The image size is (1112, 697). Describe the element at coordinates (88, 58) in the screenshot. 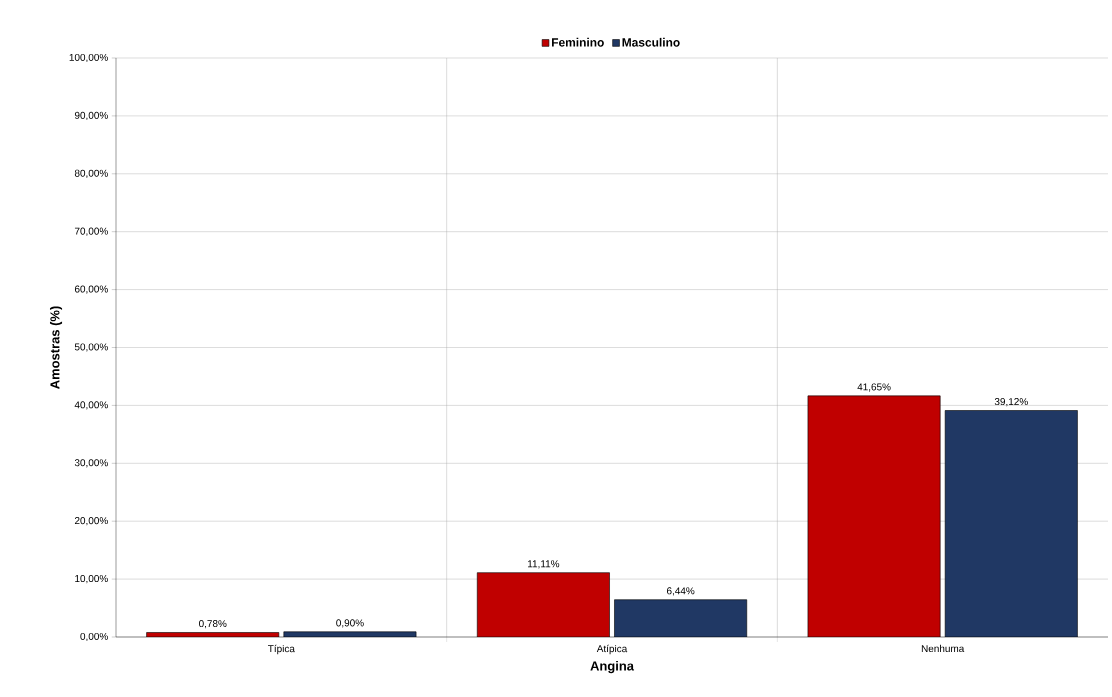

I see `y-tick-label: 100,00%` at that location.